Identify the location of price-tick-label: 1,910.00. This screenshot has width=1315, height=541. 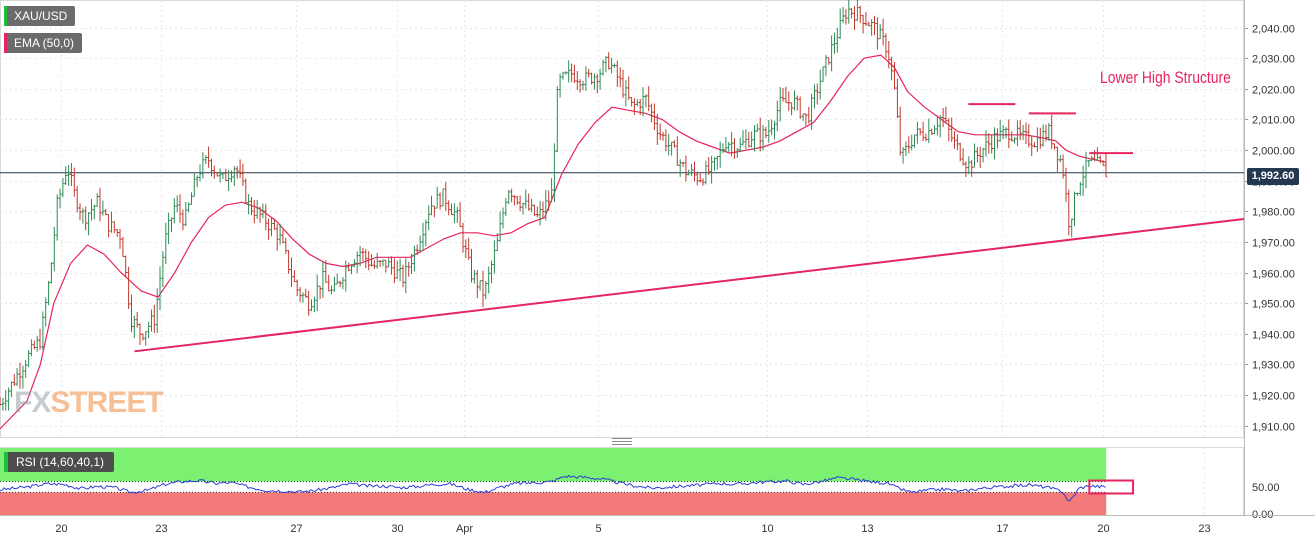
(1273, 428).